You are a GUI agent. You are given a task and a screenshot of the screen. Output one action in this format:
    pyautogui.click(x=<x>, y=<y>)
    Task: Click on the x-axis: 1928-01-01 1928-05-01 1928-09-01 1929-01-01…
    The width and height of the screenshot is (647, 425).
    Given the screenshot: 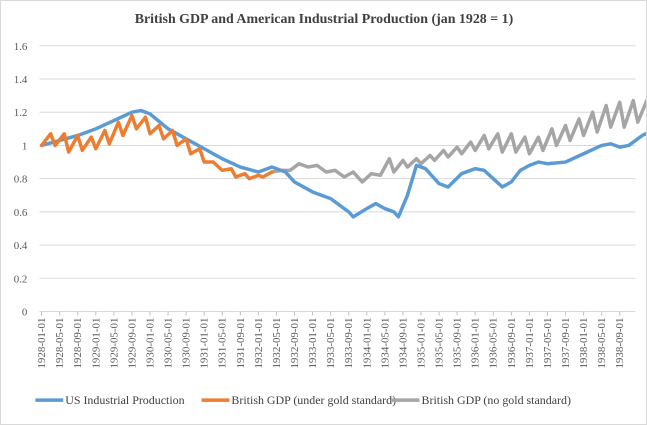 What is the action you would take?
    pyautogui.click(x=331, y=340)
    